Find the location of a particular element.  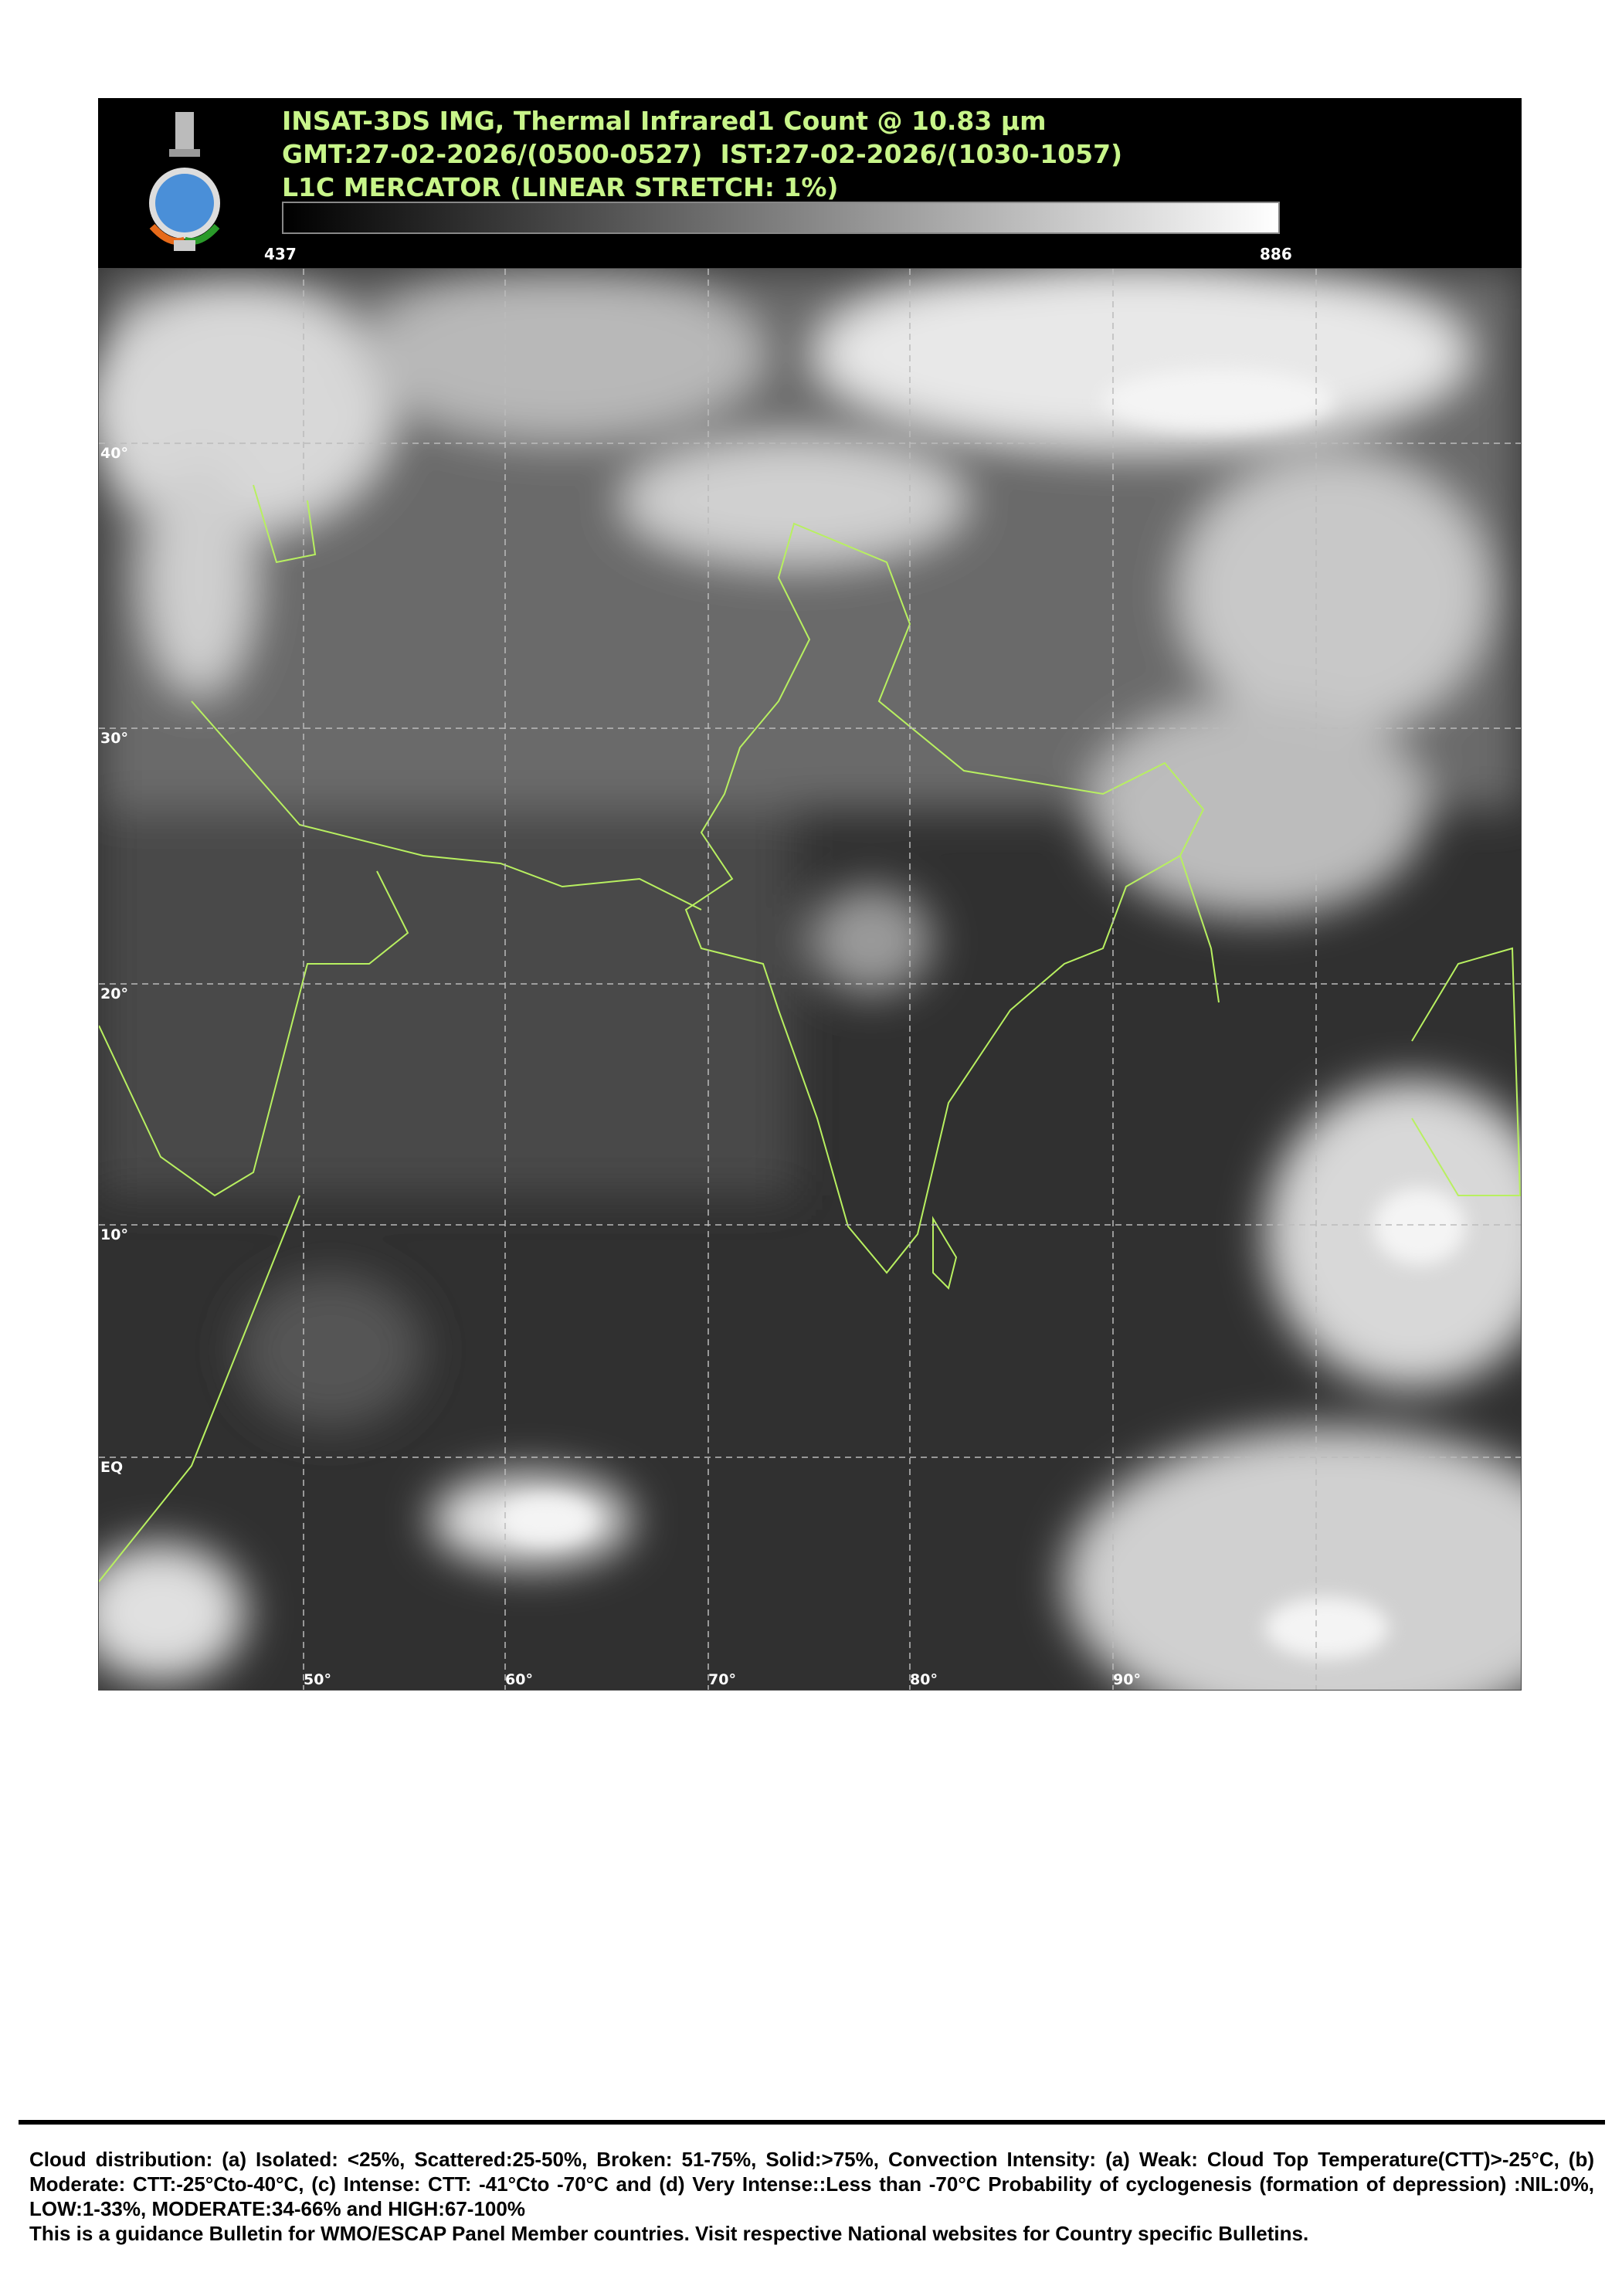

emblem-and-imd-seal-icon is located at coordinates (184, 183).